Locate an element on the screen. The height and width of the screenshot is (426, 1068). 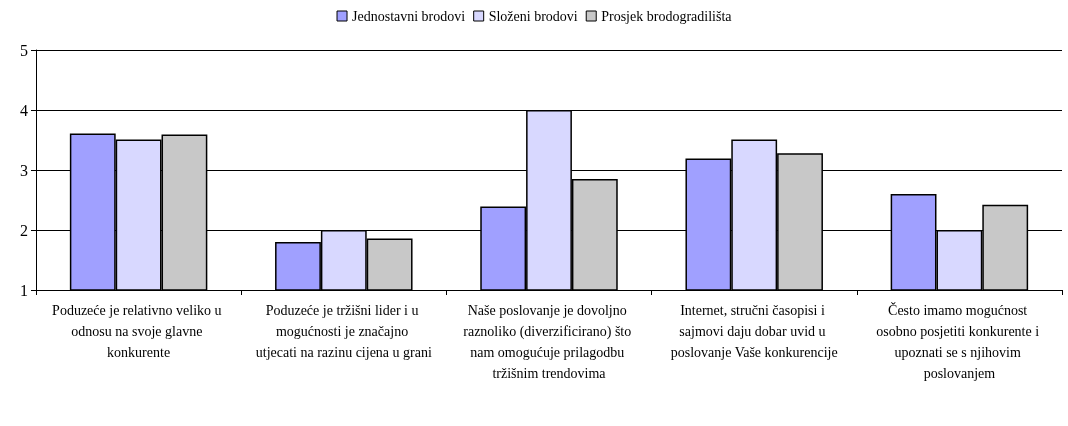
y-tick-label: 2 is located at coordinates (24, 230).